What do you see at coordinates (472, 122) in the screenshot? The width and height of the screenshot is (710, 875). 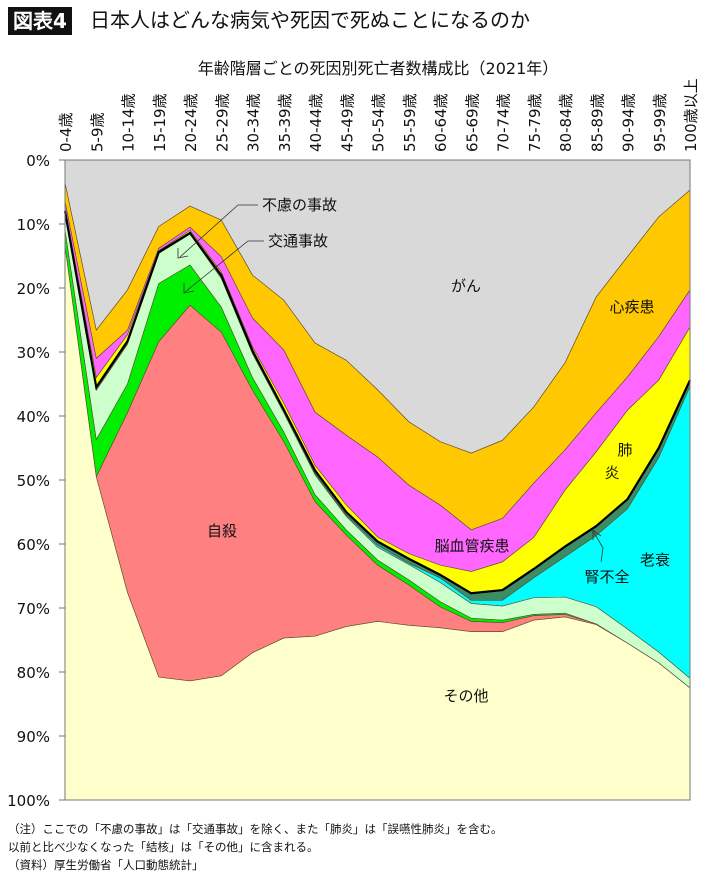 I see `x-tick-label: 65-69歳` at bounding box center [472, 122].